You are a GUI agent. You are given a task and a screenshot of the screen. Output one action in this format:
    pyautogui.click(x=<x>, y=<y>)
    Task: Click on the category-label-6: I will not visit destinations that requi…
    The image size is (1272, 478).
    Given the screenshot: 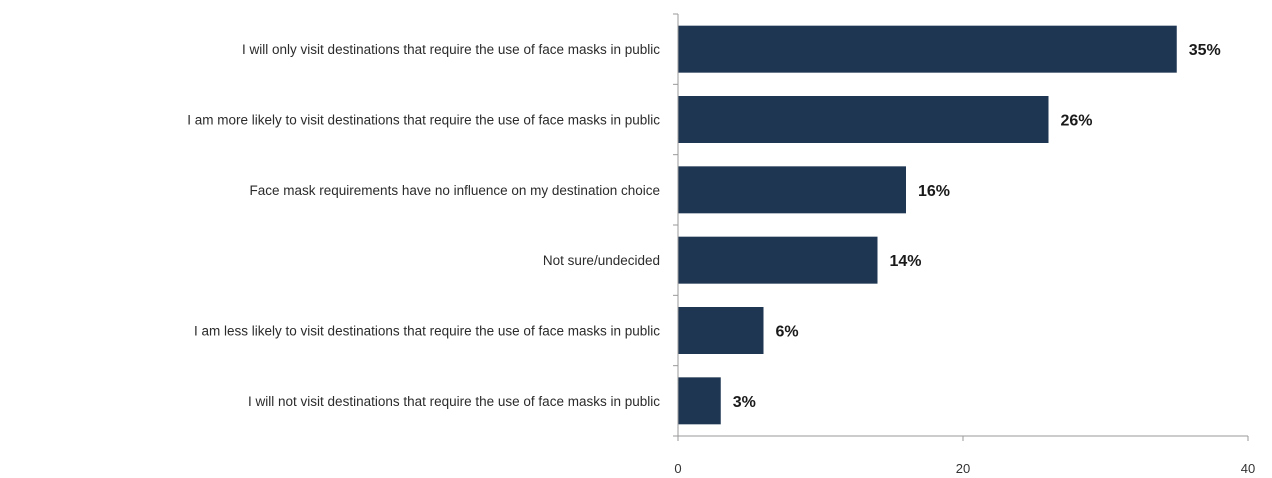 What is the action you would take?
    pyautogui.click(x=454, y=401)
    